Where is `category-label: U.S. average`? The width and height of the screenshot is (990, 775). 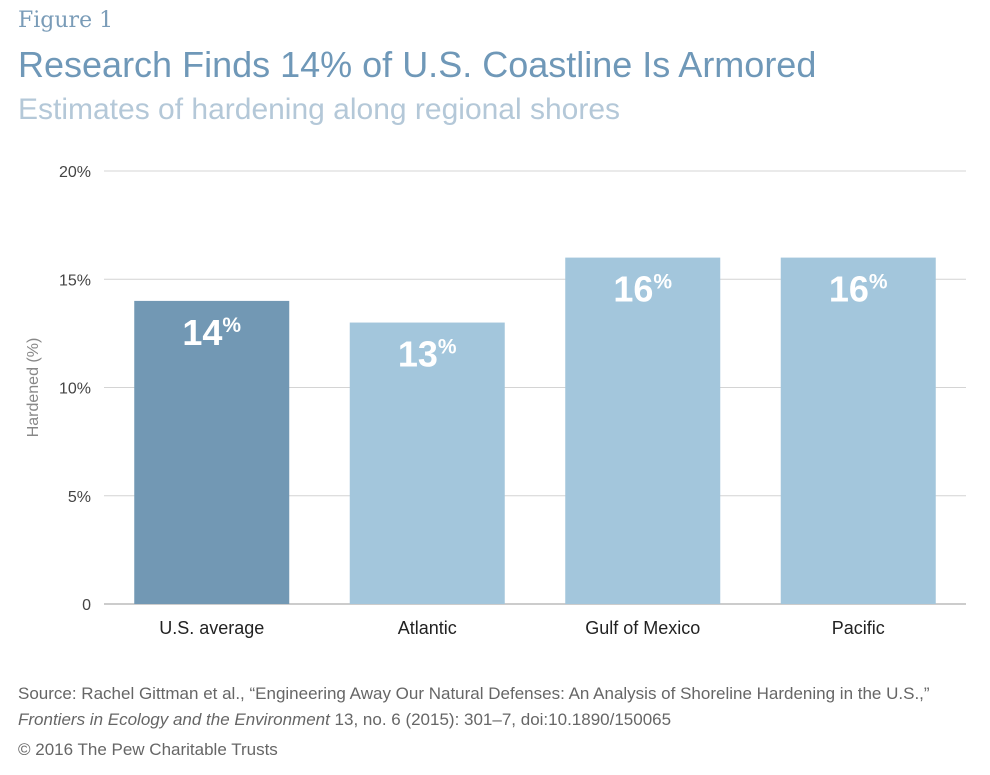
category-label: U.S. average is located at coordinates (211, 628).